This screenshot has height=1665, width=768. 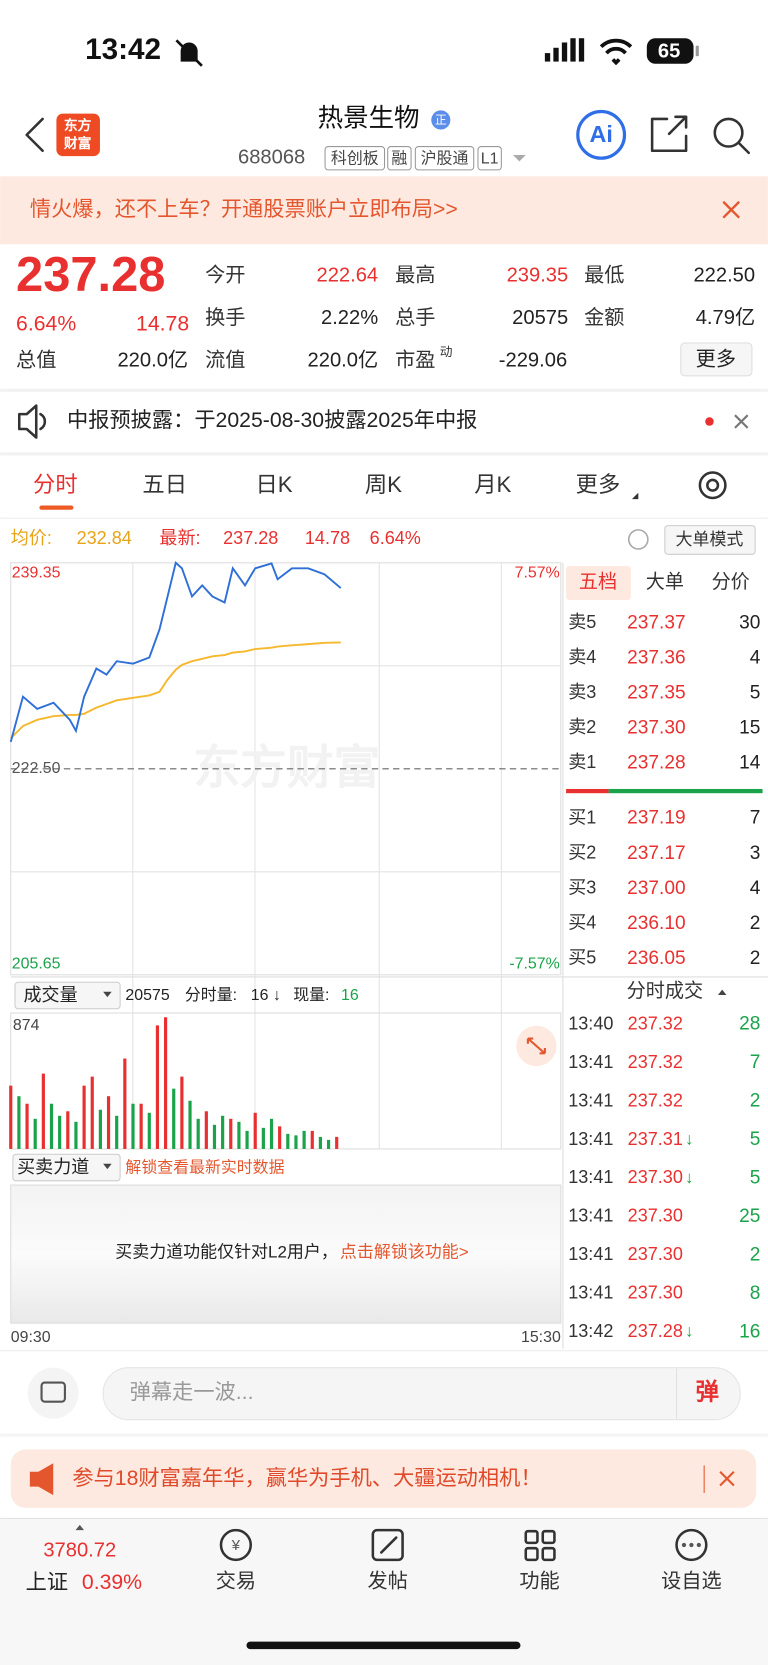 What do you see at coordinates (732, 136) in the screenshot?
I see `search-button` at bounding box center [732, 136].